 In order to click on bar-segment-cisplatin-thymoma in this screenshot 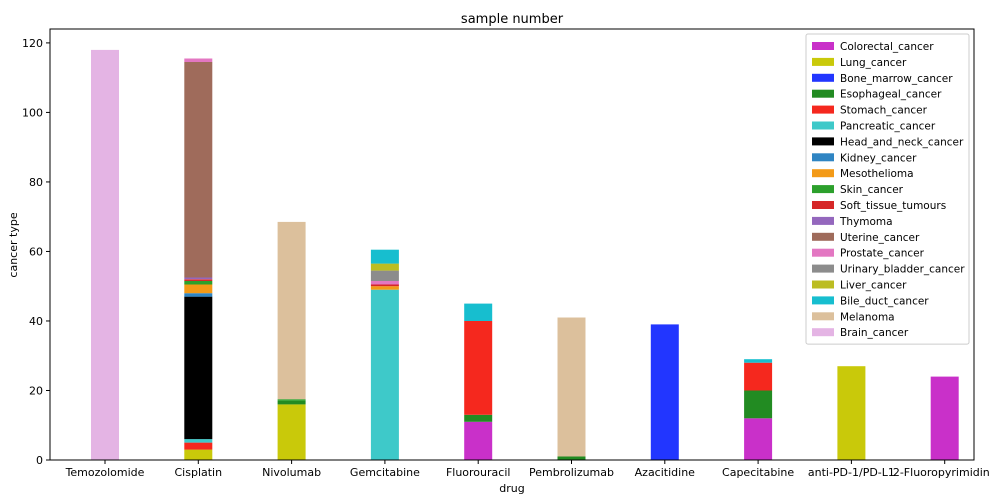, I will do `click(198, 278)`.